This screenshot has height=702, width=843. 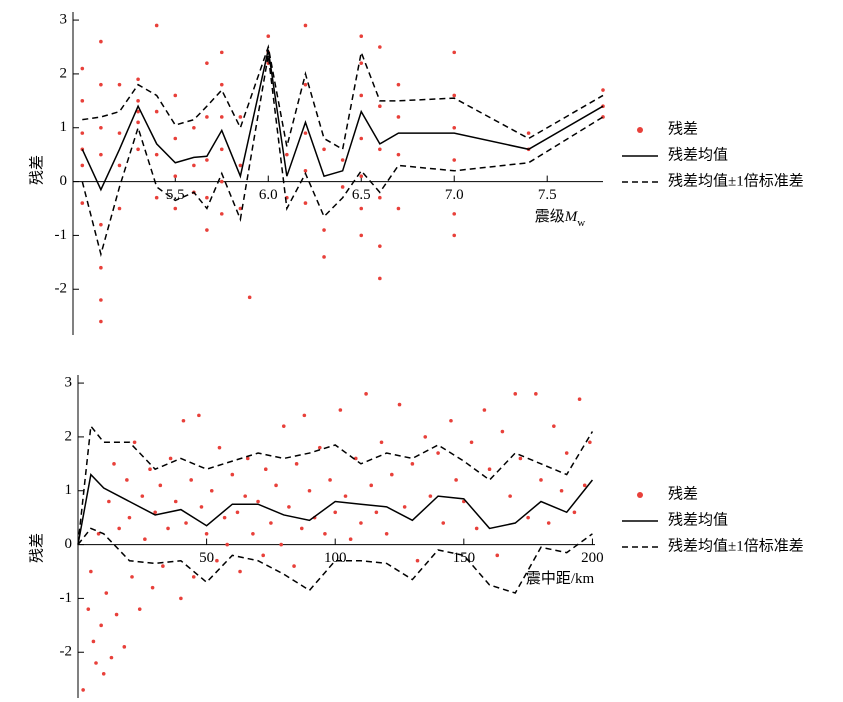 What do you see at coordinates (361, 195) in the screenshot?
I see `x-tick-label: 6.5` at bounding box center [361, 195].